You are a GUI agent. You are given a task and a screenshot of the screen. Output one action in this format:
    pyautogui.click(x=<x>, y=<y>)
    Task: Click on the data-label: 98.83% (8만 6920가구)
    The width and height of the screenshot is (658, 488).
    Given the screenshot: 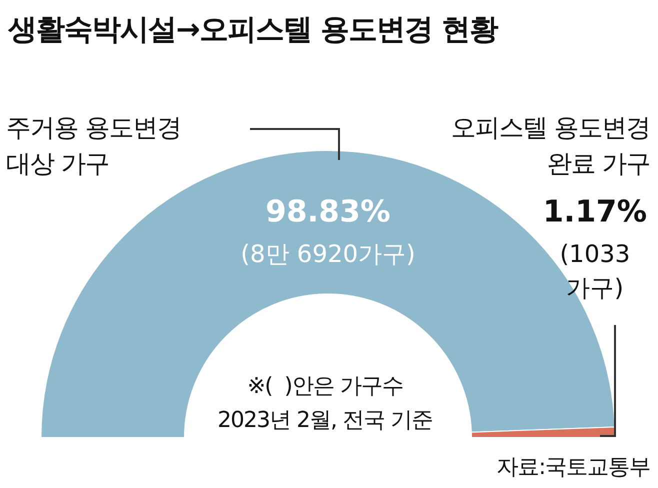 What is the action you would take?
    pyautogui.click(x=328, y=231)
    